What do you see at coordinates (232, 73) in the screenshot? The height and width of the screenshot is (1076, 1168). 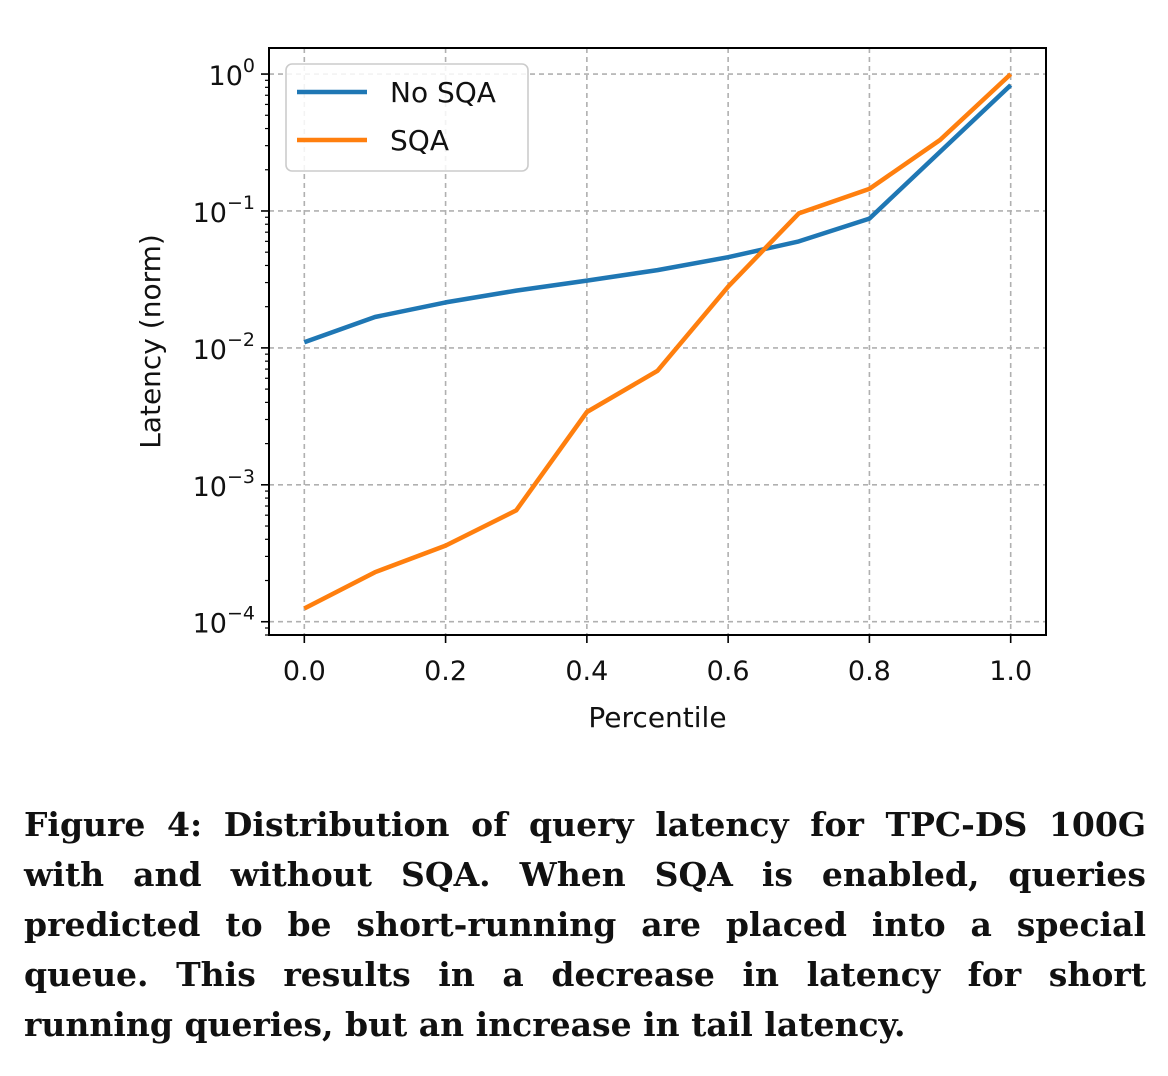 I see `y-tick-label: 10⁰` at bounding box center [232, 73].